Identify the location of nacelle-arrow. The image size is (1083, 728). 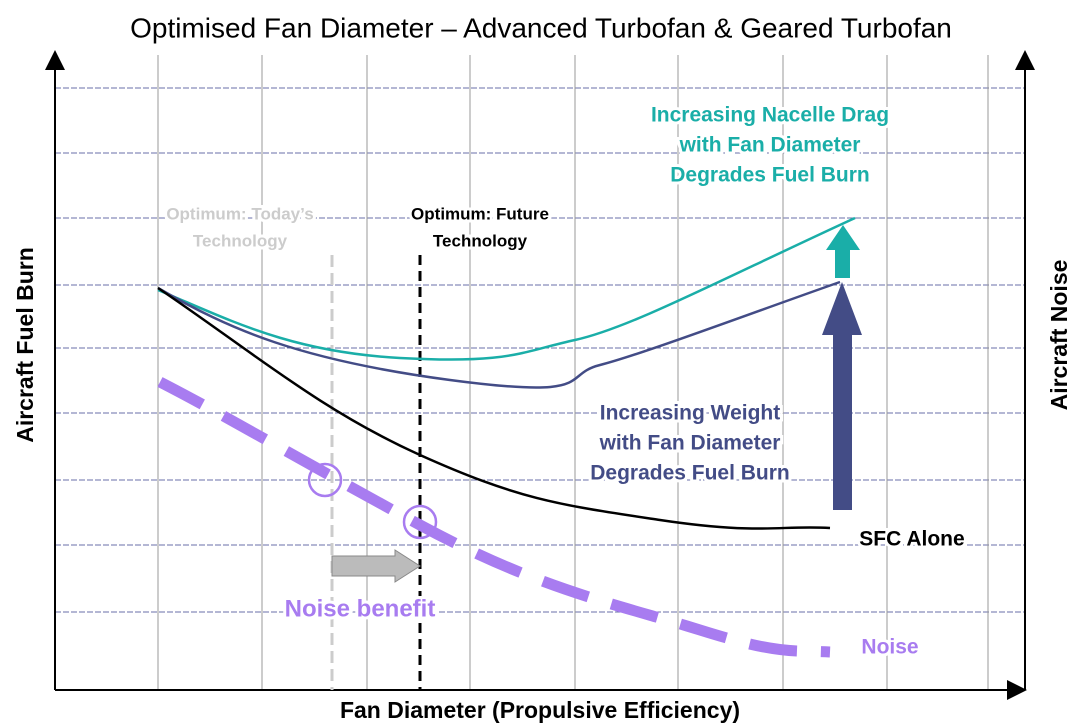
(843, 251).